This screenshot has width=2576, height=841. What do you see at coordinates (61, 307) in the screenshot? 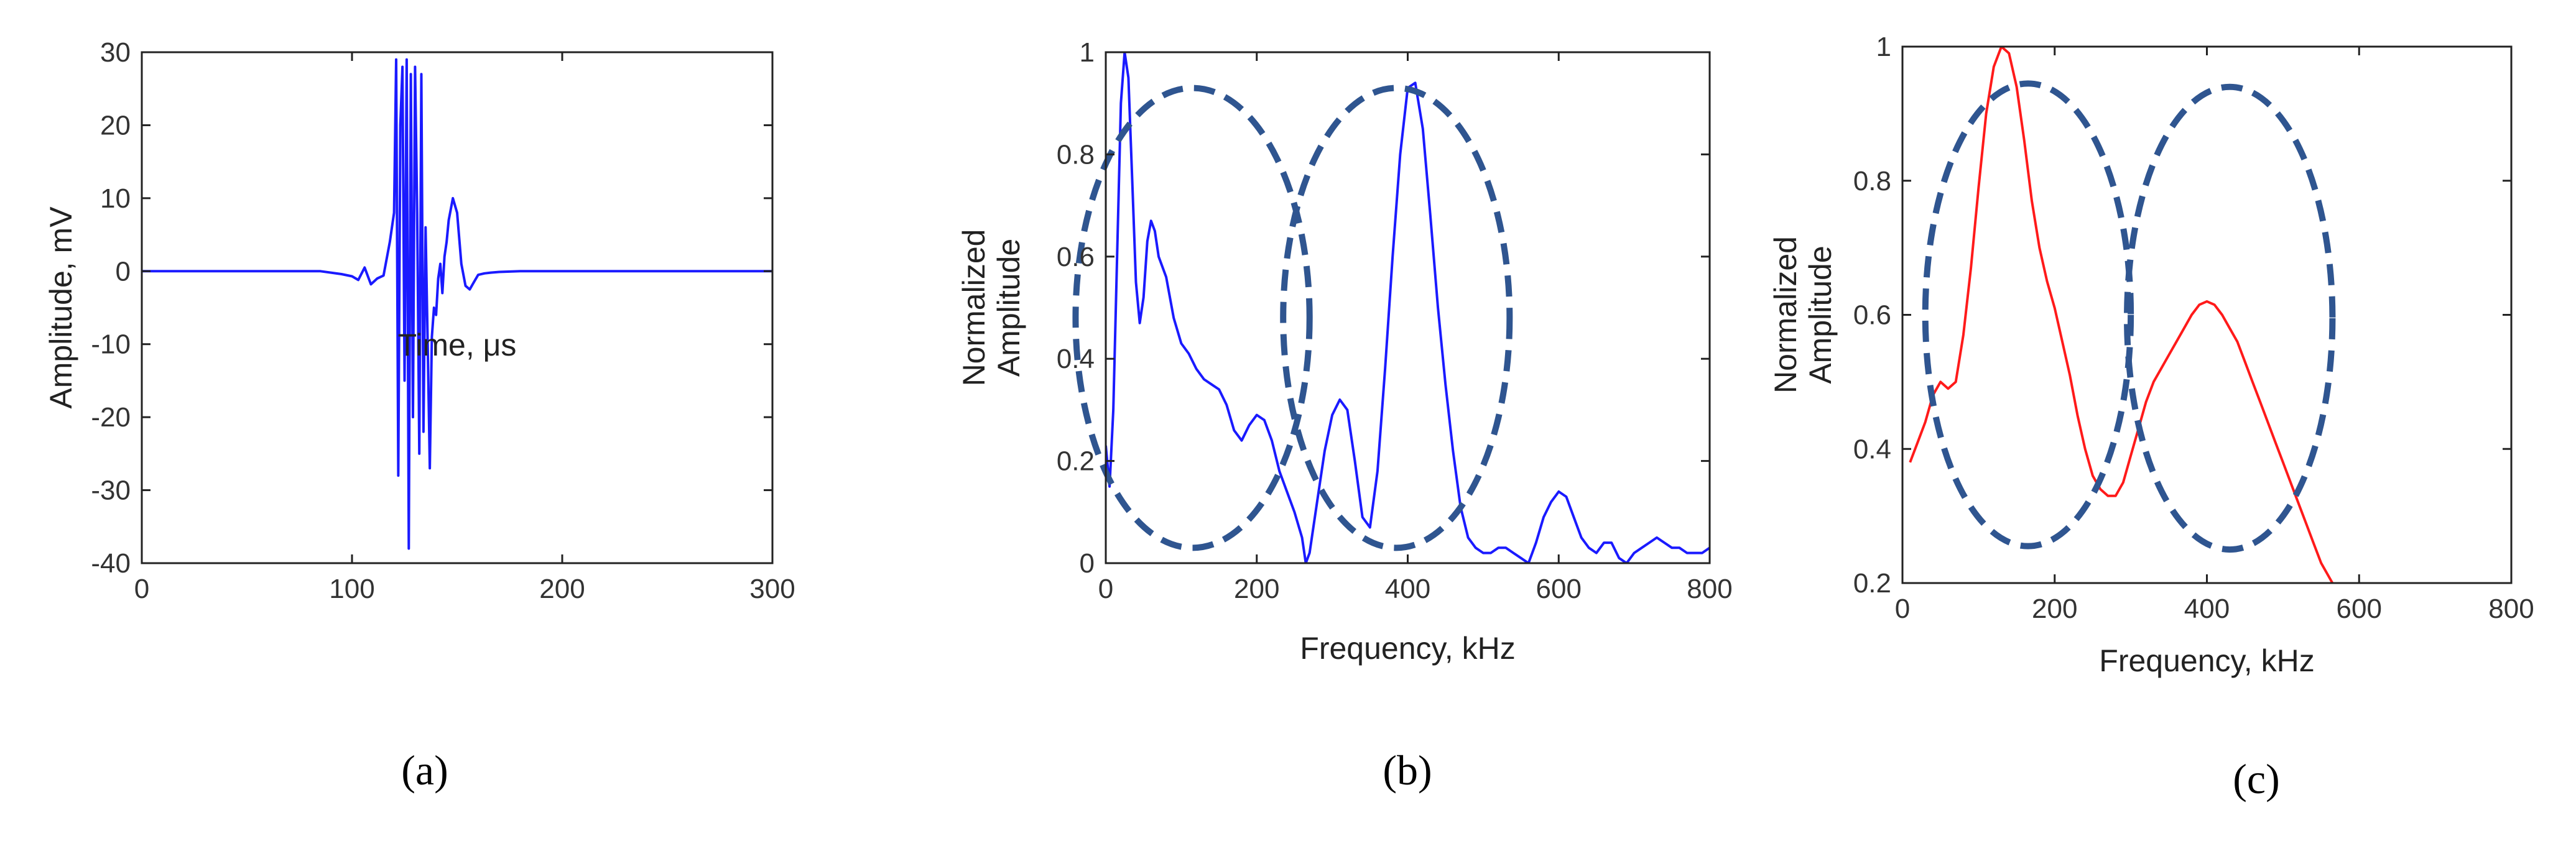
I see `y-axis-label: Amplitude, mV` at bounding box center [61, 307].